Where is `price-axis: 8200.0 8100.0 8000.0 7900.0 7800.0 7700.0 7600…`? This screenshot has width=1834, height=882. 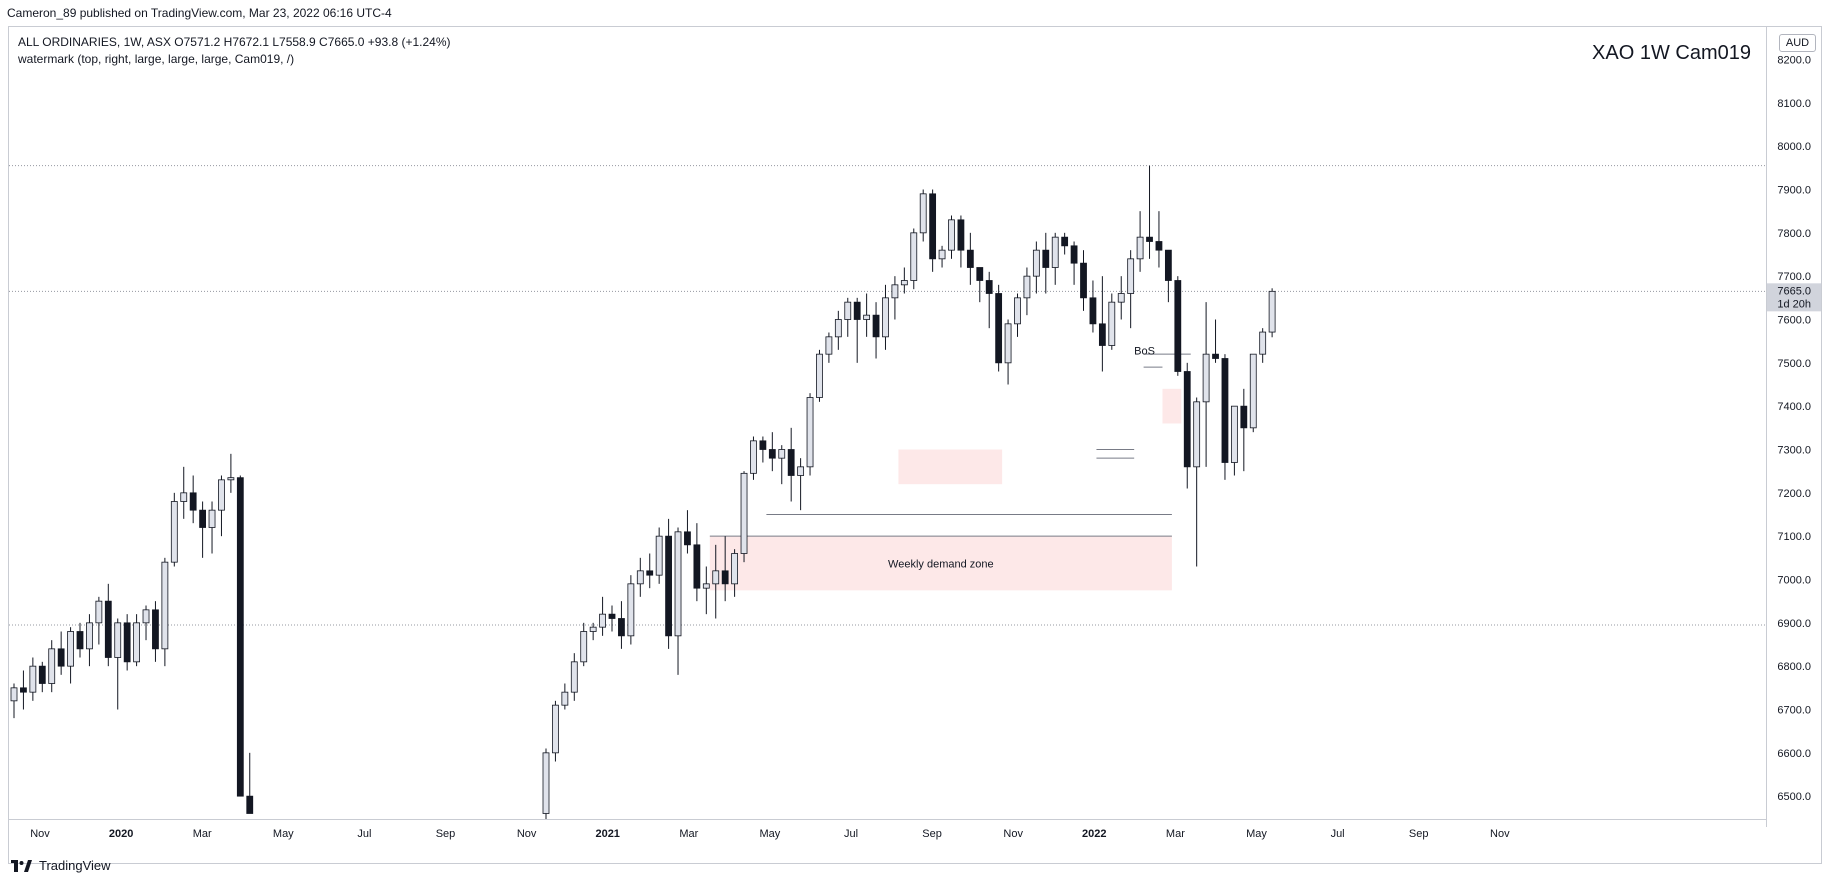 price-axis: 8200.0 8100.0 8000.0 7900.0 7800.0 7700.0 7600… is located at coordinates (1794, 427).